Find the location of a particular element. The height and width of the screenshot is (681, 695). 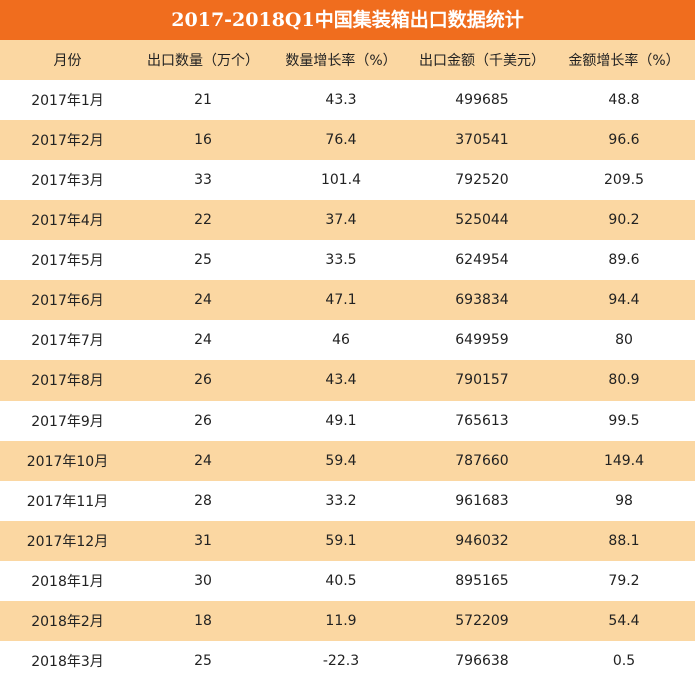

table-cell: 59.1 is located at coordinates (341, 540).